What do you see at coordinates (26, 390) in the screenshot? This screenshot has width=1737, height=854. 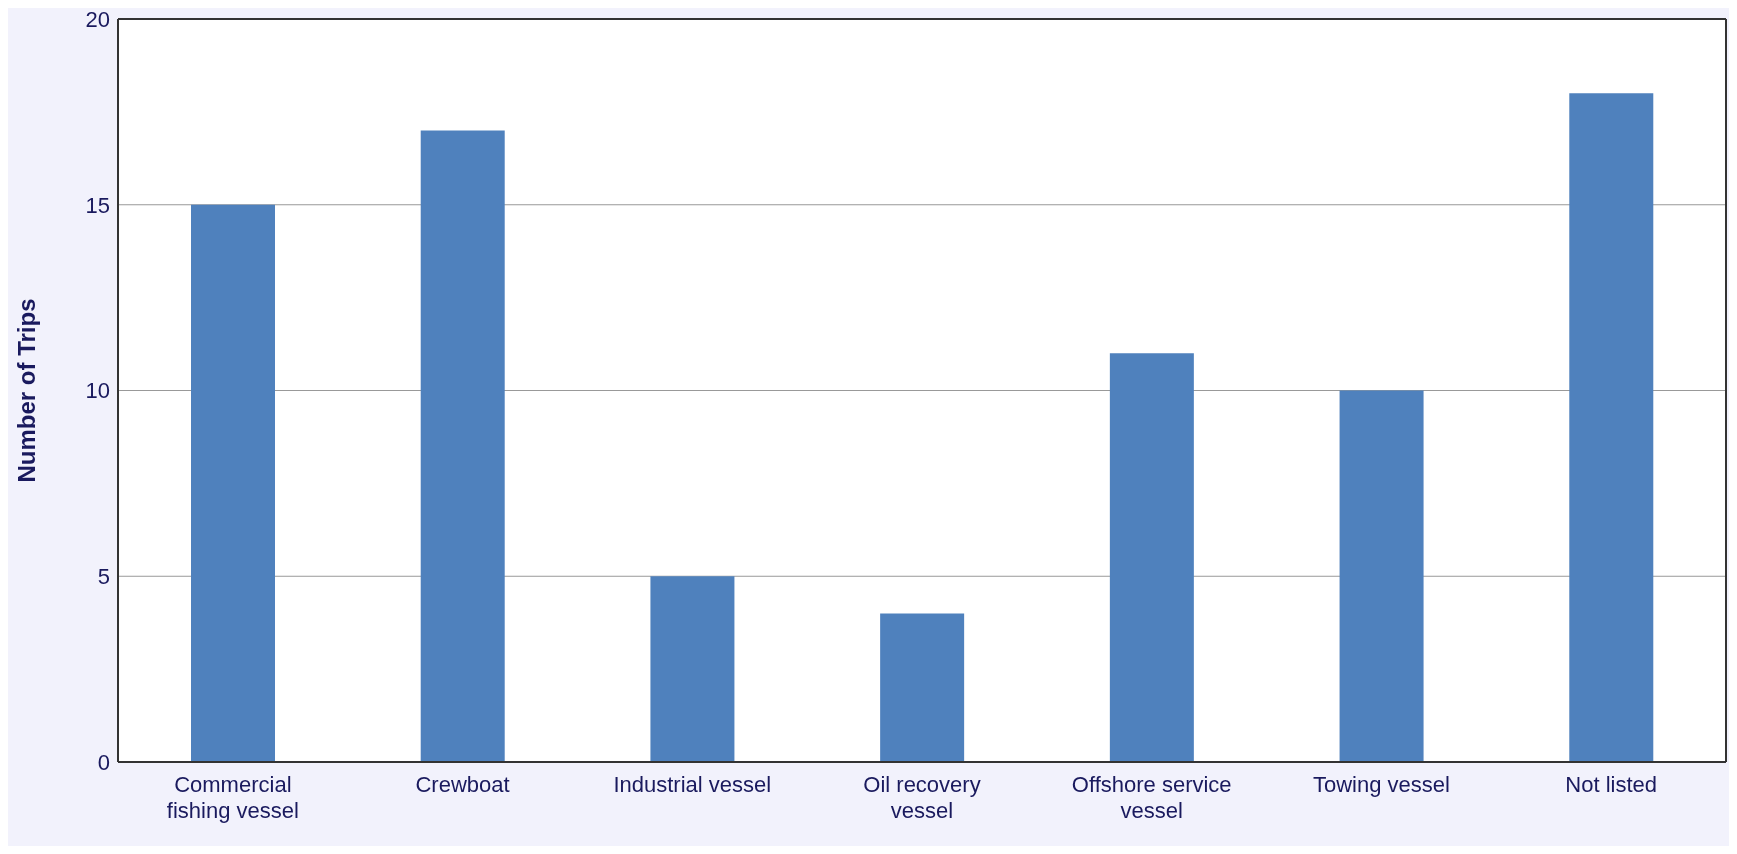 I see `y-axis-title: Number of Trips` at bounding box center [26, 390].